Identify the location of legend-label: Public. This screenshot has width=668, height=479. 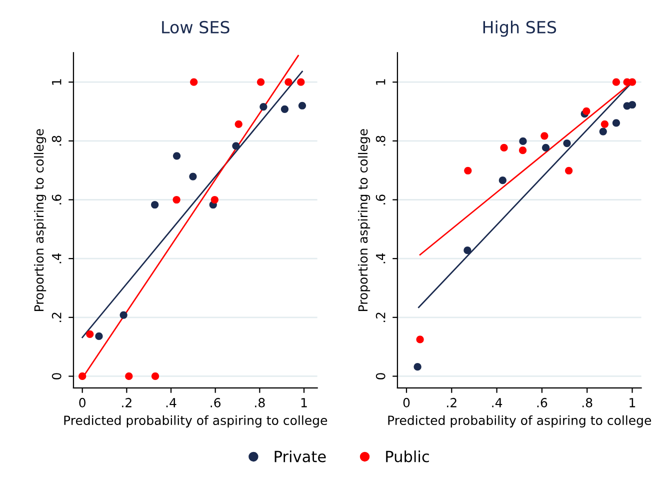
(407, 456).